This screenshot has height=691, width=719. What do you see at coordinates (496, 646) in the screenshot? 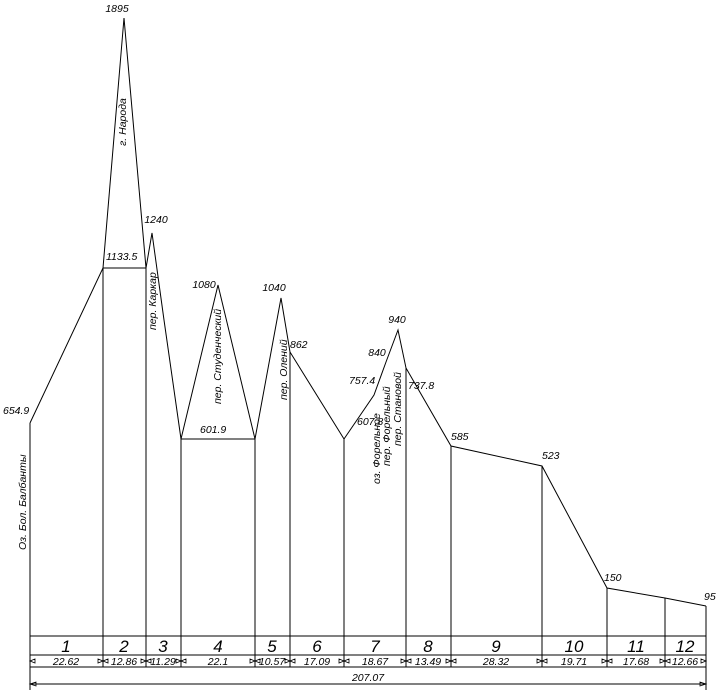
I see `segment-number: 9` at bounding box center [496, 646].